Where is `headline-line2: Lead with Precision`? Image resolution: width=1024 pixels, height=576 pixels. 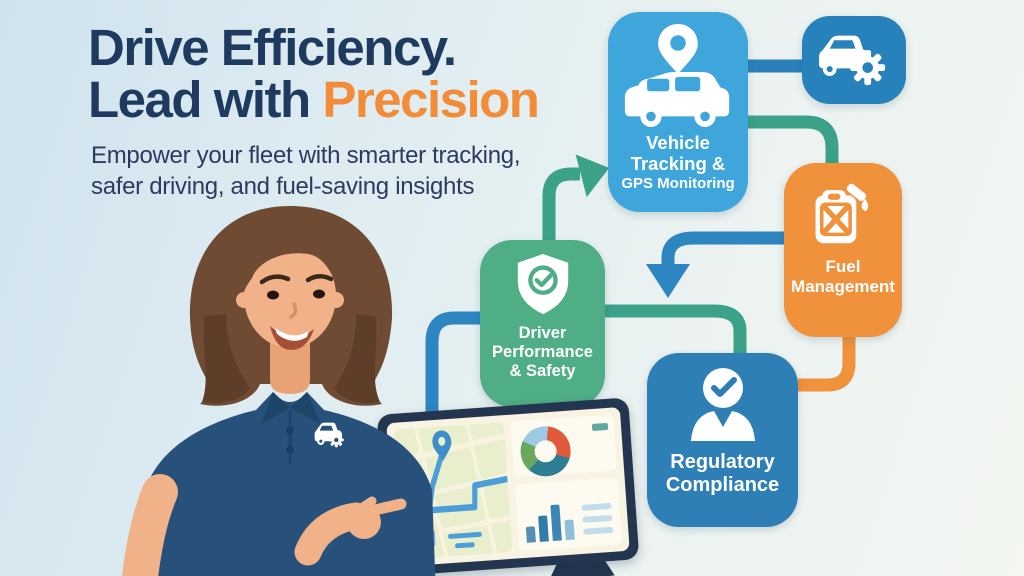
headline-line2: Lead with Precision is located at coordinates (314, 100).